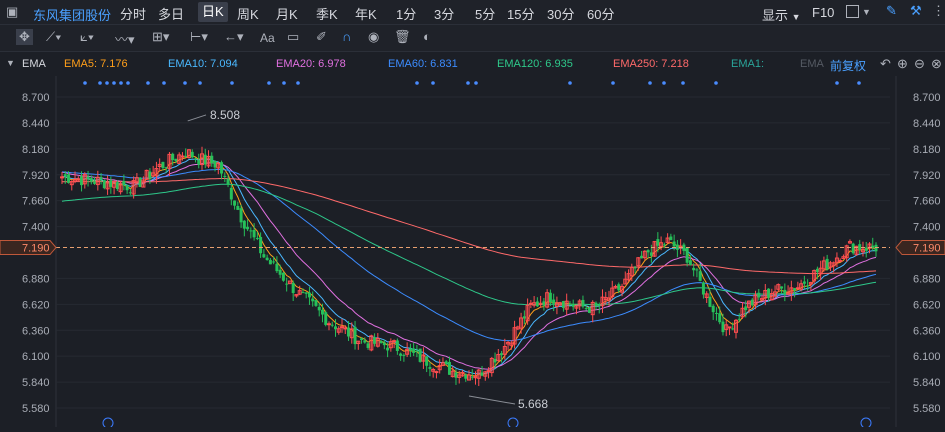  Describe the element at coordinates (521, 14) in the screenshot. I see `period-tab: 15分` at that location.